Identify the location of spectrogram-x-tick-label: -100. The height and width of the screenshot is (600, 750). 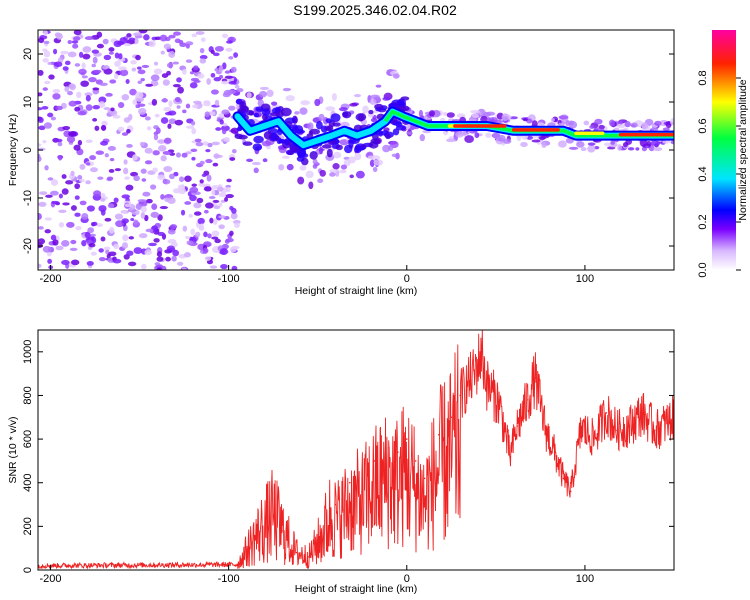
(229, 279).